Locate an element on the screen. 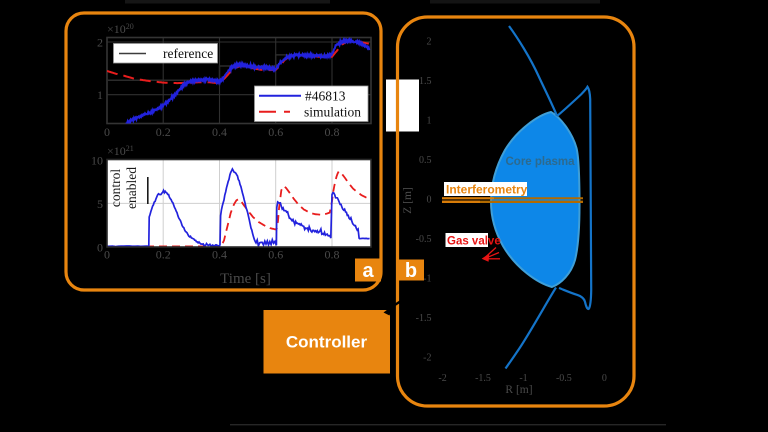 The width and height of the screenshot is (768, 432). svg-text: 0.5 is located at coordinates (425, 160).